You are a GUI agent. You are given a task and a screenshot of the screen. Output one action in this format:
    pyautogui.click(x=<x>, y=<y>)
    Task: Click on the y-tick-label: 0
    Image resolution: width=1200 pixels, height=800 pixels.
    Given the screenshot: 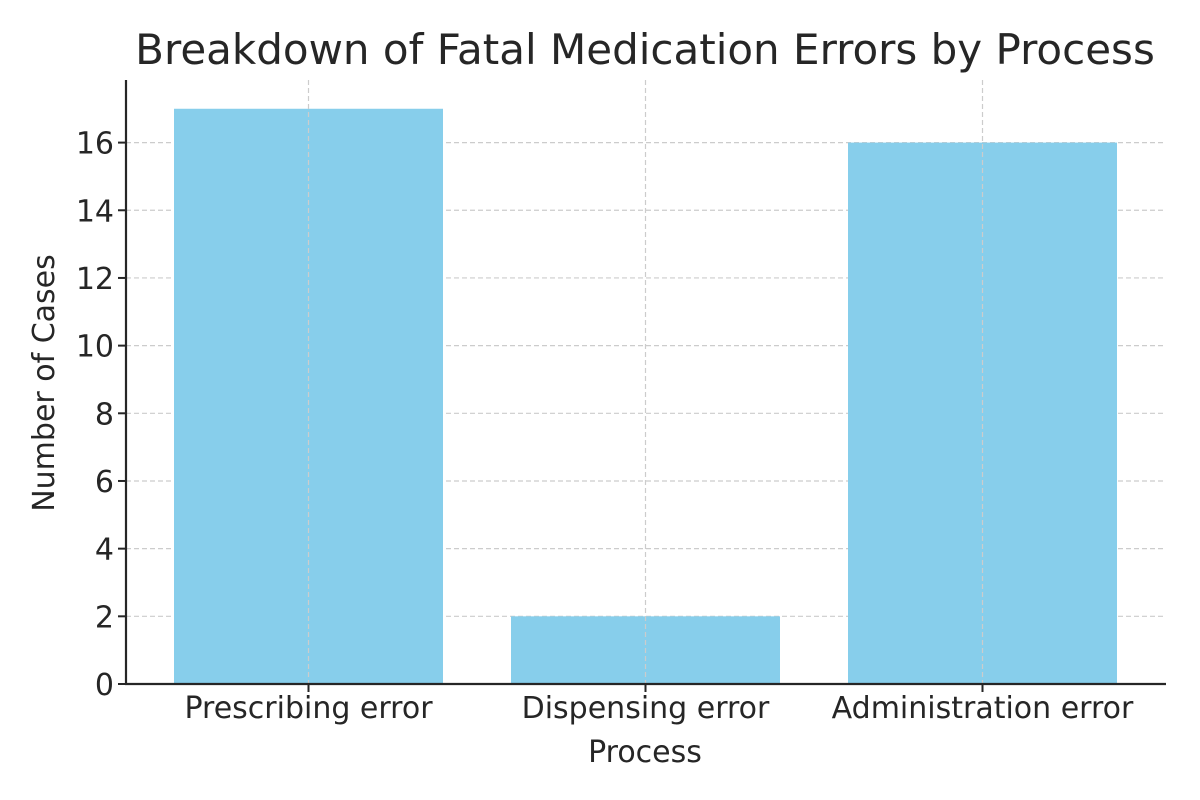 What is the action you would take?
    pyautogui.click(x=104, y=685)
    